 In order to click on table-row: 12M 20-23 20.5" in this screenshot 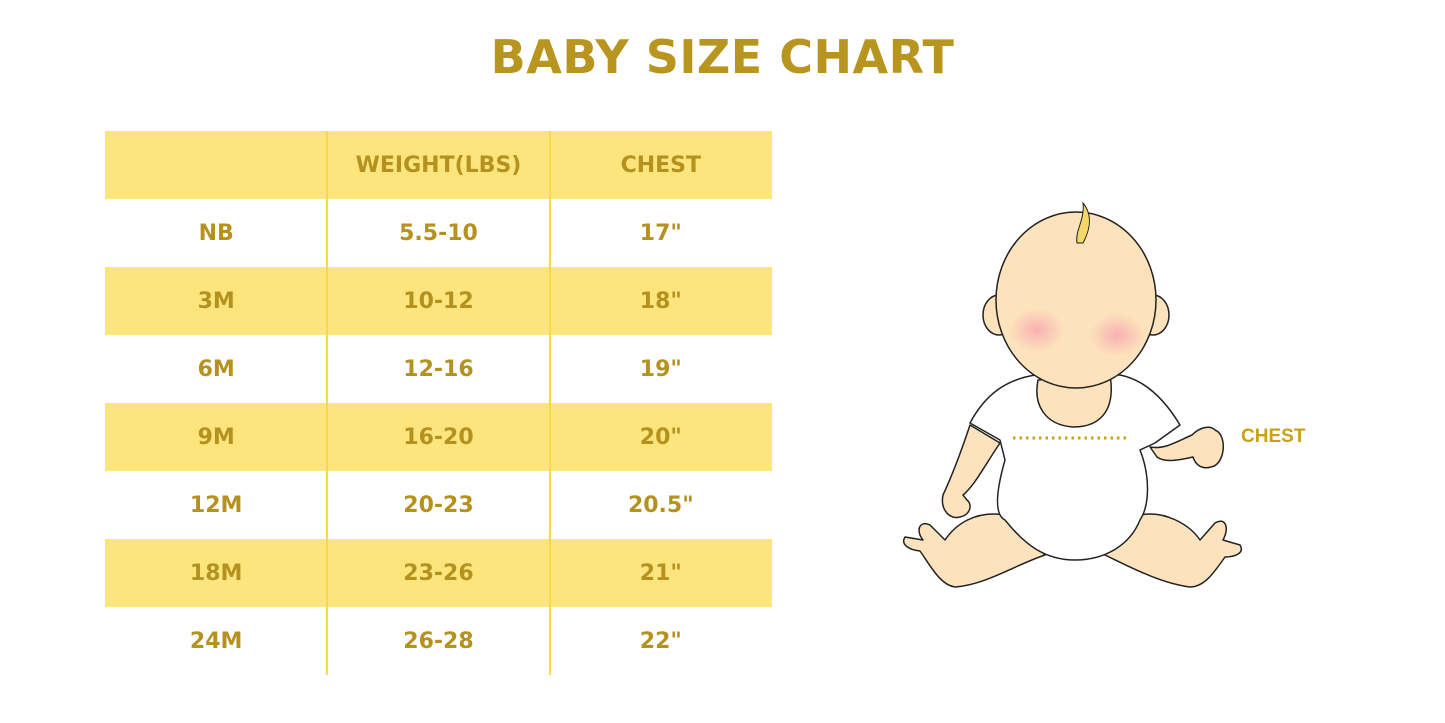, I will do `click(438, 505)`.